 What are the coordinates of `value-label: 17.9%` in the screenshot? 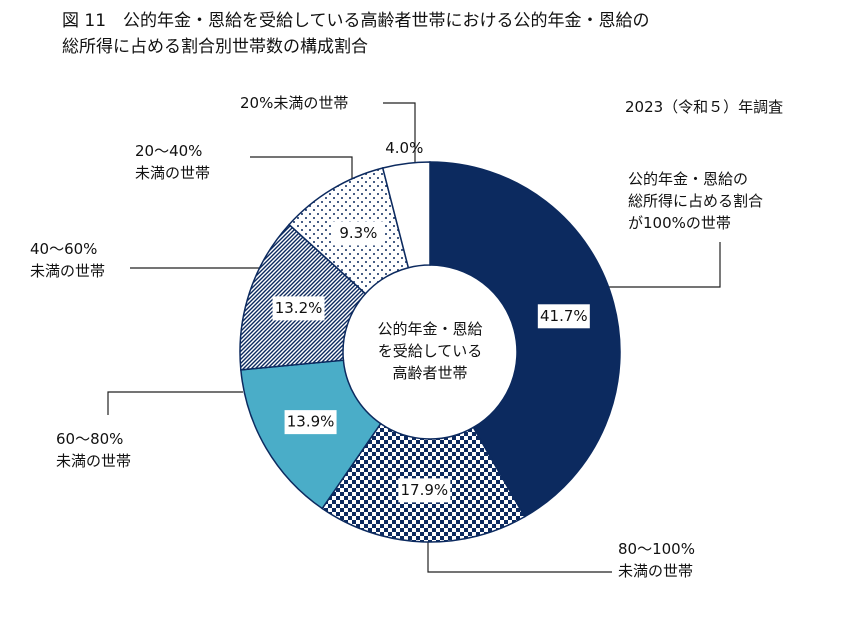 It's located at (425, 490).